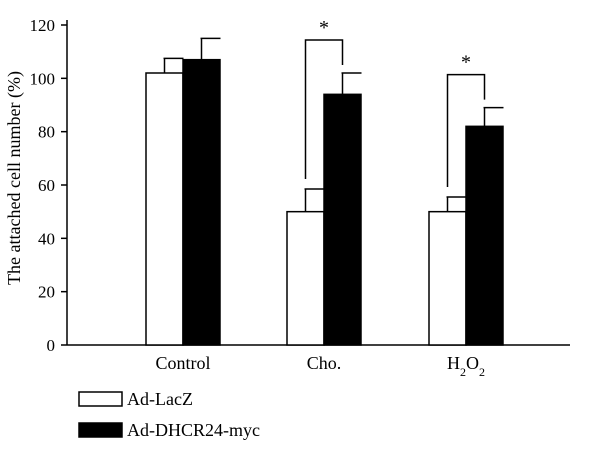 The height and width of the screenshot is (451, 600). I want to click on y-tick-label: 0, so click(51, 345).